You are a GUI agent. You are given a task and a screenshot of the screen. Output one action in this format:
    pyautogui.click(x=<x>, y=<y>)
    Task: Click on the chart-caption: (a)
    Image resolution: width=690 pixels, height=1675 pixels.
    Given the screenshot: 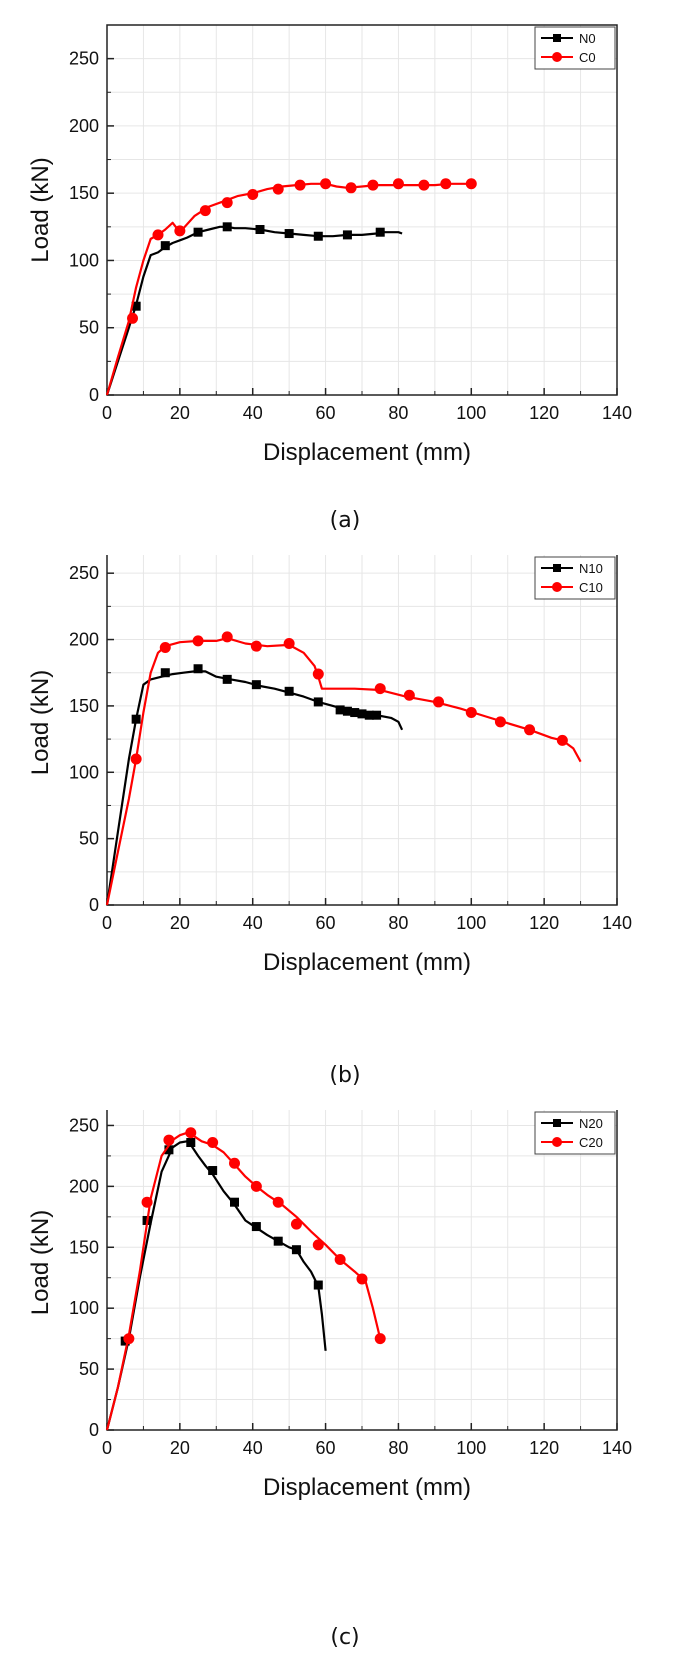 What is the action you would take?
    pyautogui.click(x=345, y=520)
    